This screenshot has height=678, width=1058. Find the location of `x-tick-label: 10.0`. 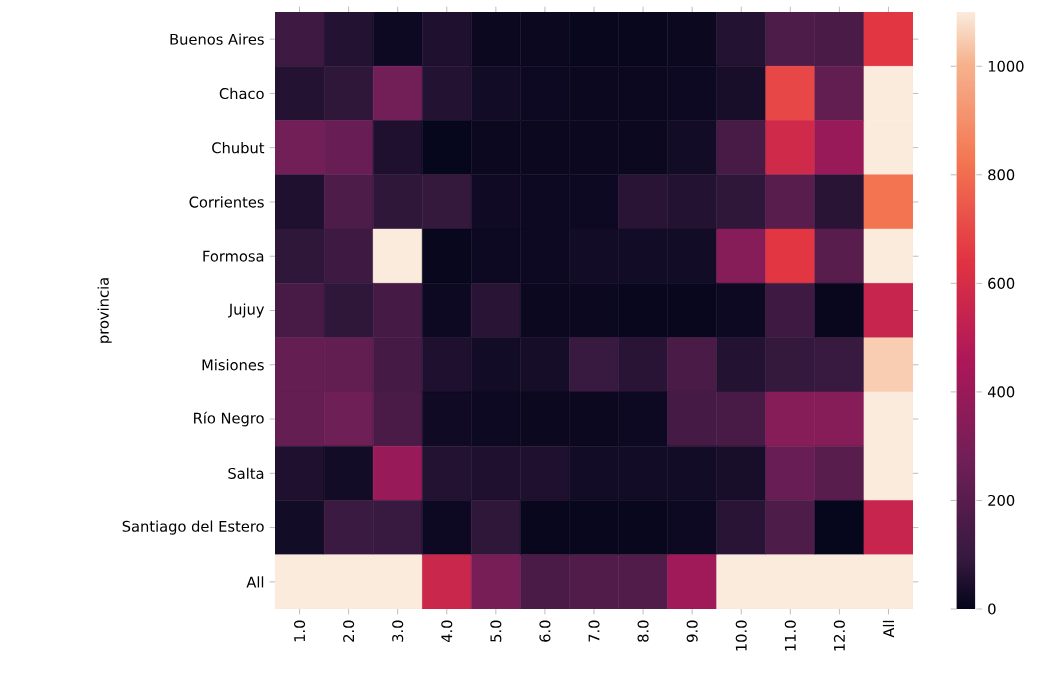

x-tick-label: 10.0 is located at coordinates (741, 635).